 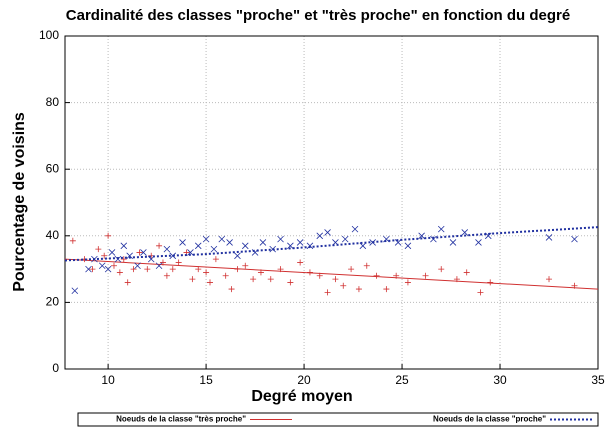 I want to click on legend-box, so click(x=338, y=419).